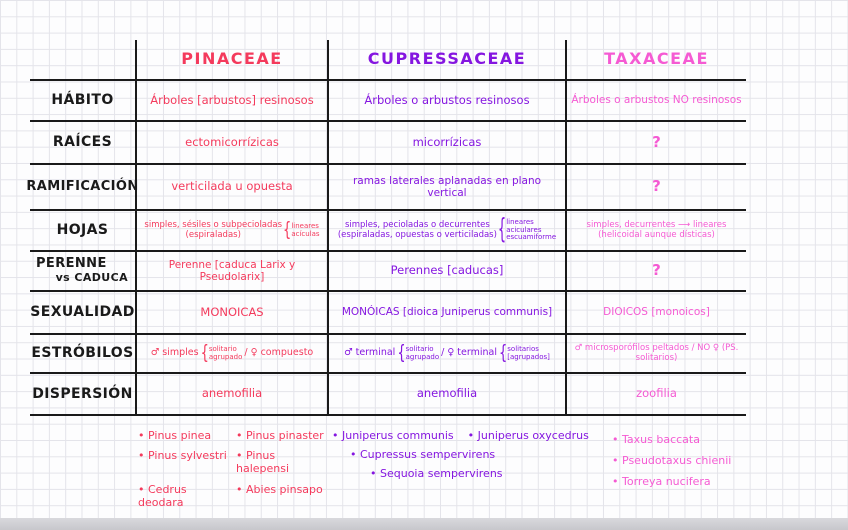 The image size is (848, 530). What do you see at coordinates (283, 496) in the screenshot?
I see `species-item: Abies pinsapo` at bounding box center [283, 496].